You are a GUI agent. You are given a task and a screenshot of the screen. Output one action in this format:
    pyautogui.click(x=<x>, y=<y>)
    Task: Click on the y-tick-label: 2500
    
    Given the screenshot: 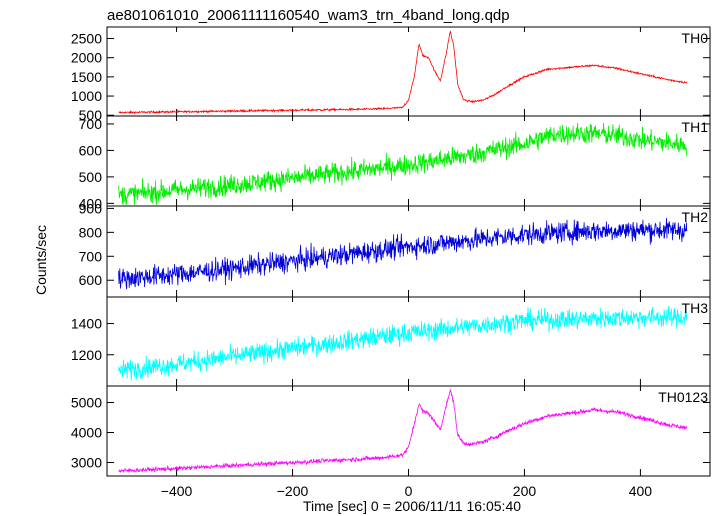 What is the action you would take?
    pyautogui.click(x=86, y=39)
    